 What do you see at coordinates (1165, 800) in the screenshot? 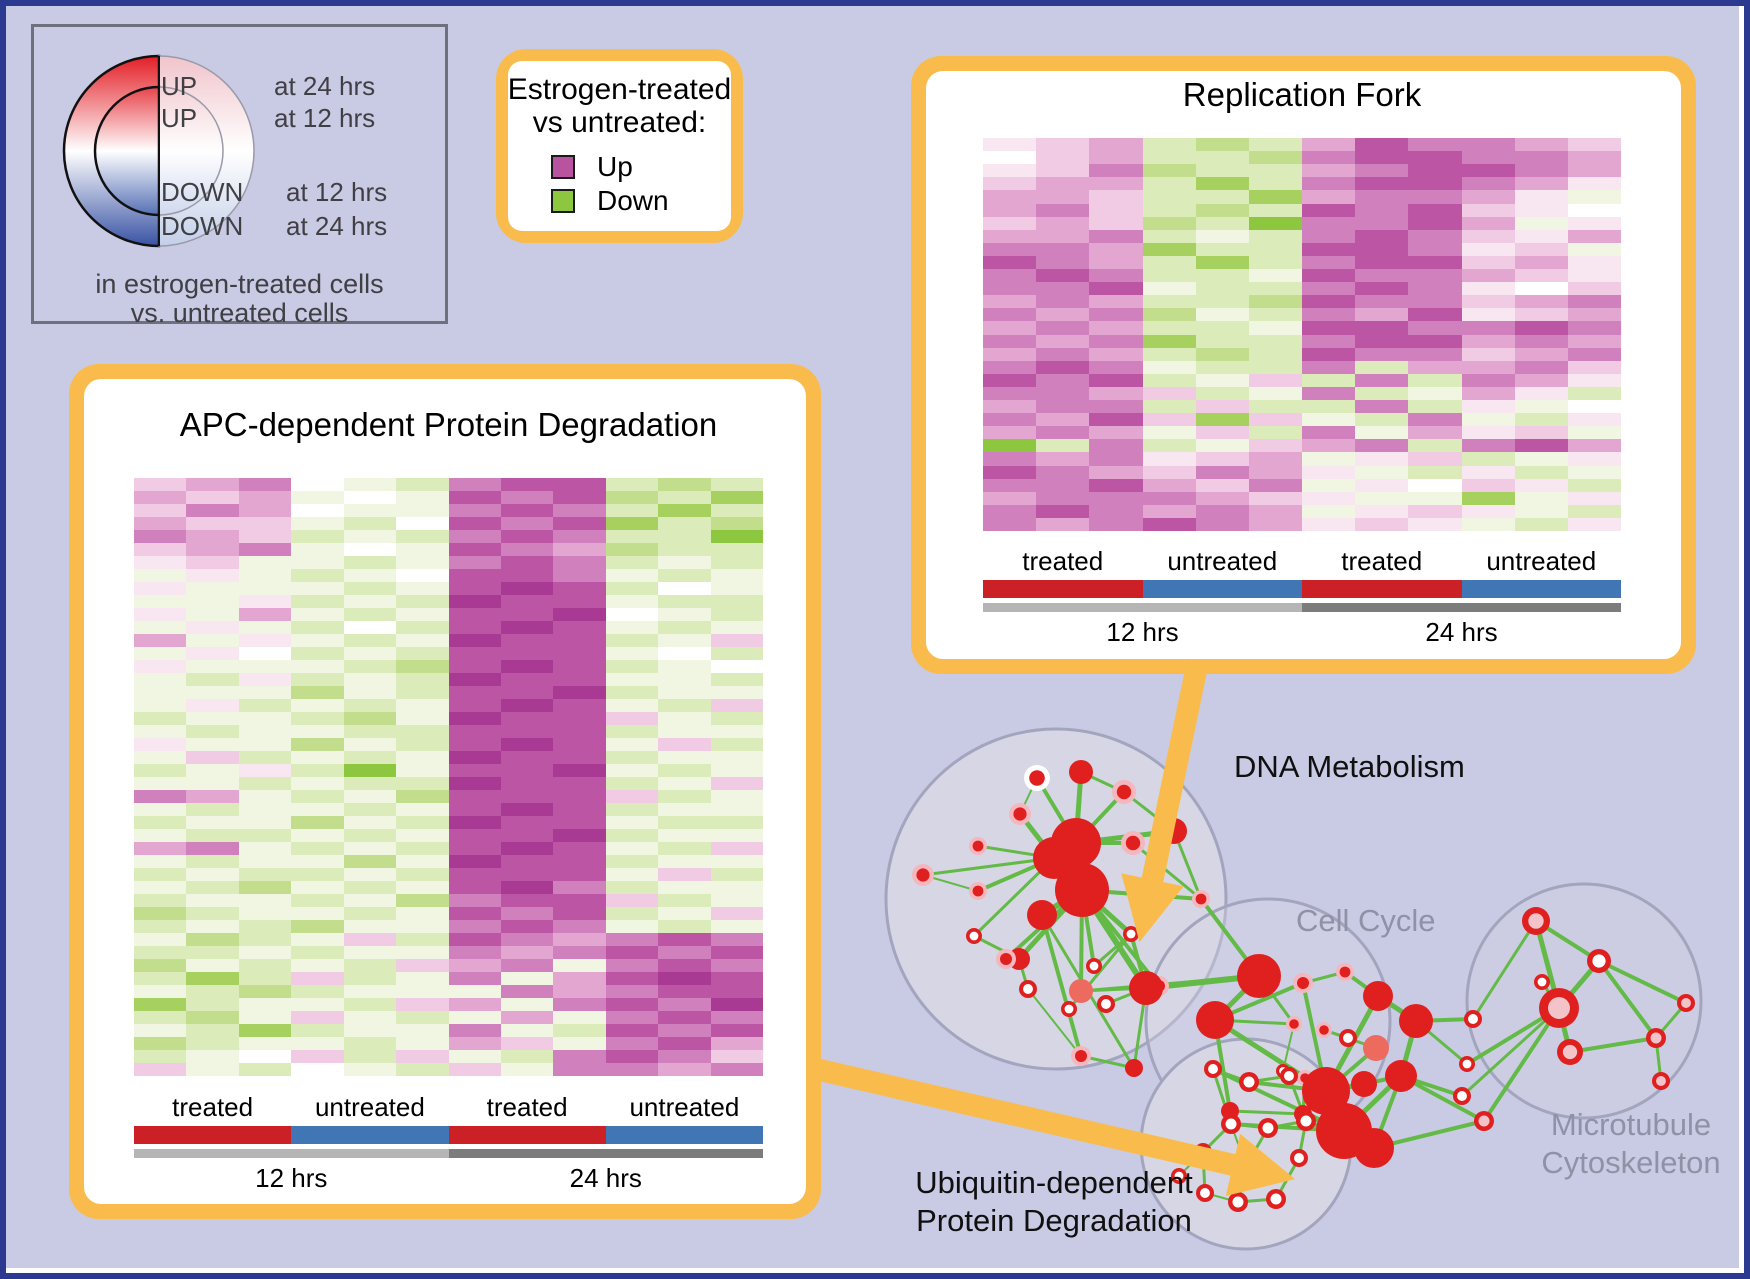
I see `arrow-replication-to-dna` at bounding box center [1165, 800].